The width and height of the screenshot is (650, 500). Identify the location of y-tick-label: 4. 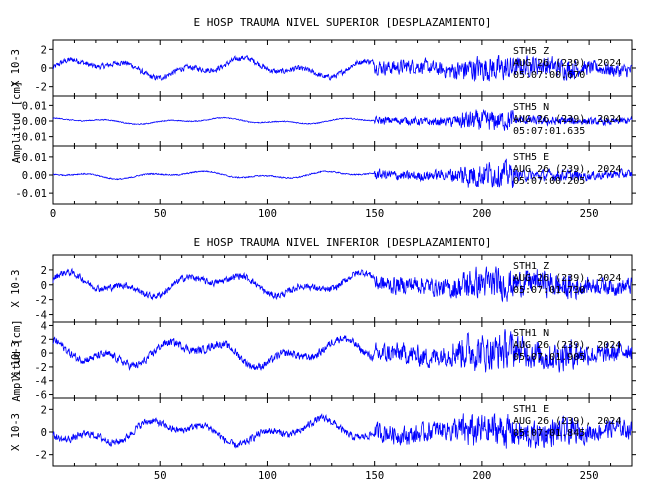
(44, 326).